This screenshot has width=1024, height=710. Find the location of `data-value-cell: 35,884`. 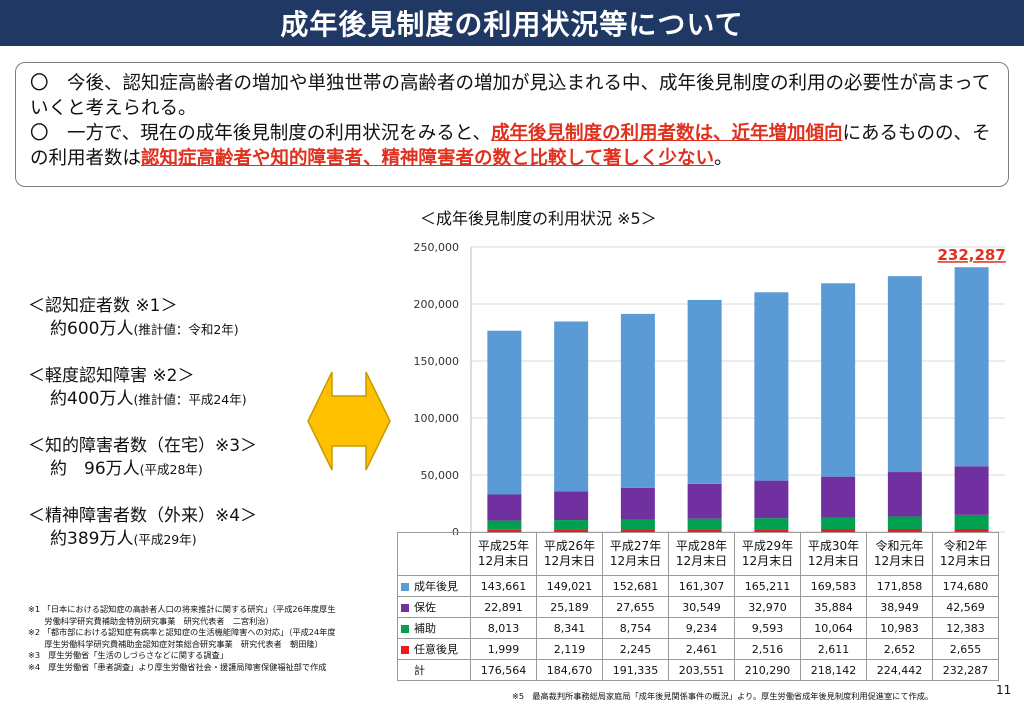

data-value-cell: 35,884 is located at coordinates (833, 607).